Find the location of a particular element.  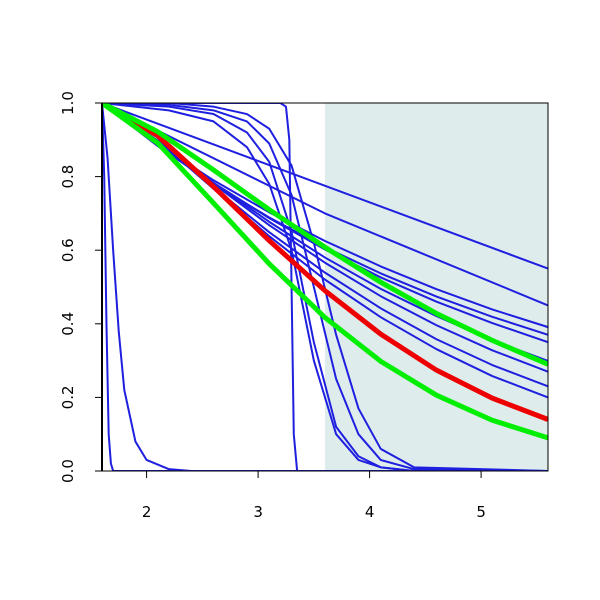

y-tick-label: 0.2 is located at coordinates (68, 397).